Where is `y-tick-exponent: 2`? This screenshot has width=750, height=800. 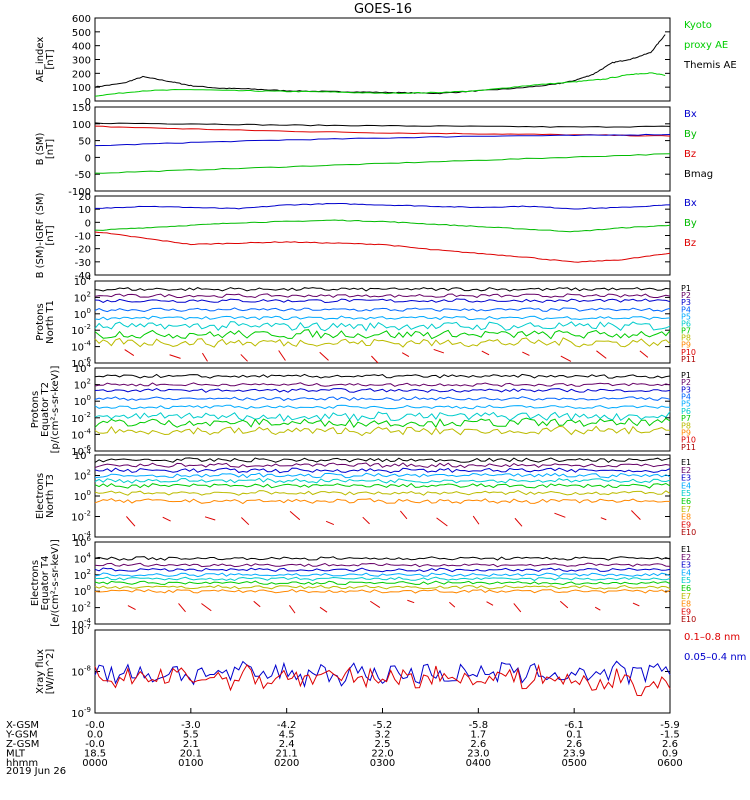 y-tick-exponent: 2 is located at coordinates (89, 473).